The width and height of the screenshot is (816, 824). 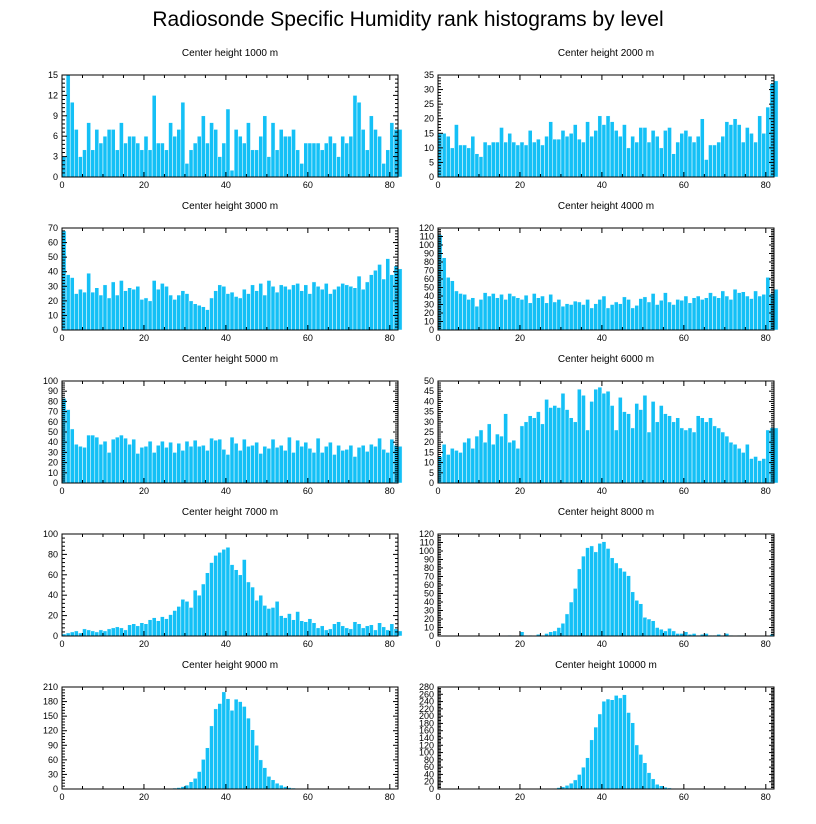 I want to click on x-tick-label: 60, so click(x=308, y=491).